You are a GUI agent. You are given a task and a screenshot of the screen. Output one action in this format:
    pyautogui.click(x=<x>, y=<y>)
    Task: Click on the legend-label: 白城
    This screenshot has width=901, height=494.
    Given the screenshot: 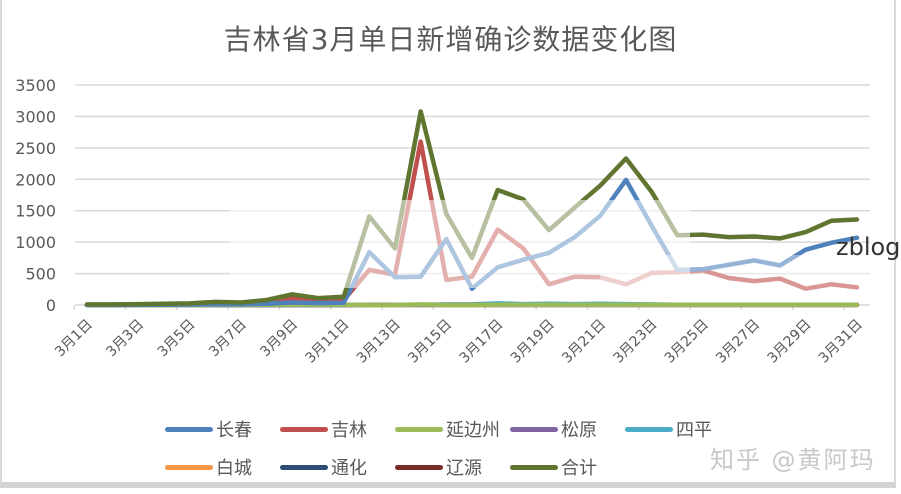 What is the action you would take?
    pyautogui.click(x=234, y=468)
    